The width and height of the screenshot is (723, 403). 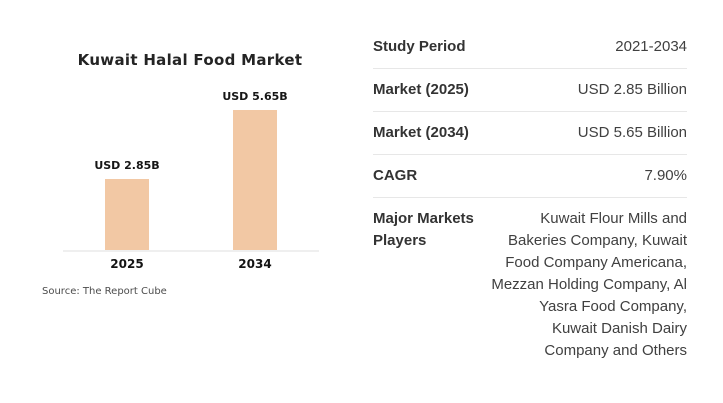 I want to click on bar-2034, so click(x=255, y=180).